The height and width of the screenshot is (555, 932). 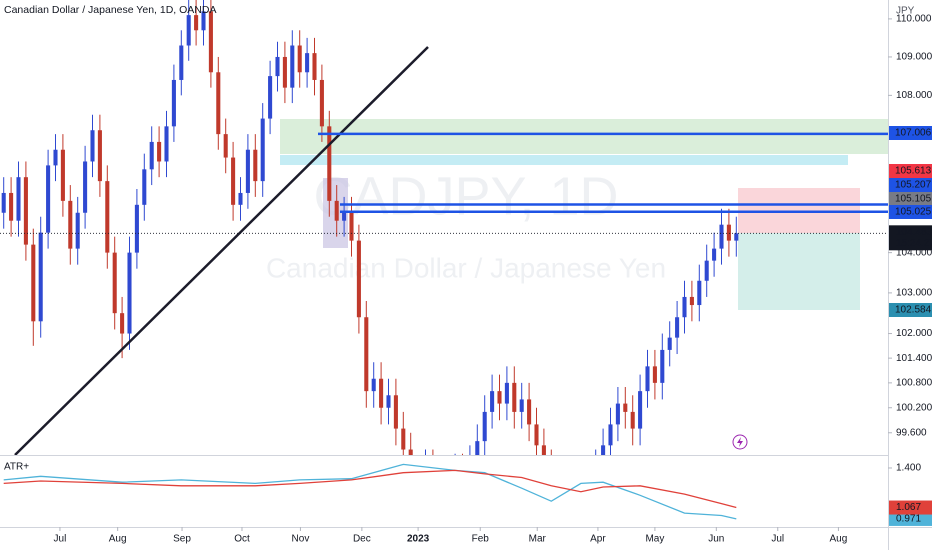 I want to click on x-tick-label: Aug, so click(x=118, y=539).